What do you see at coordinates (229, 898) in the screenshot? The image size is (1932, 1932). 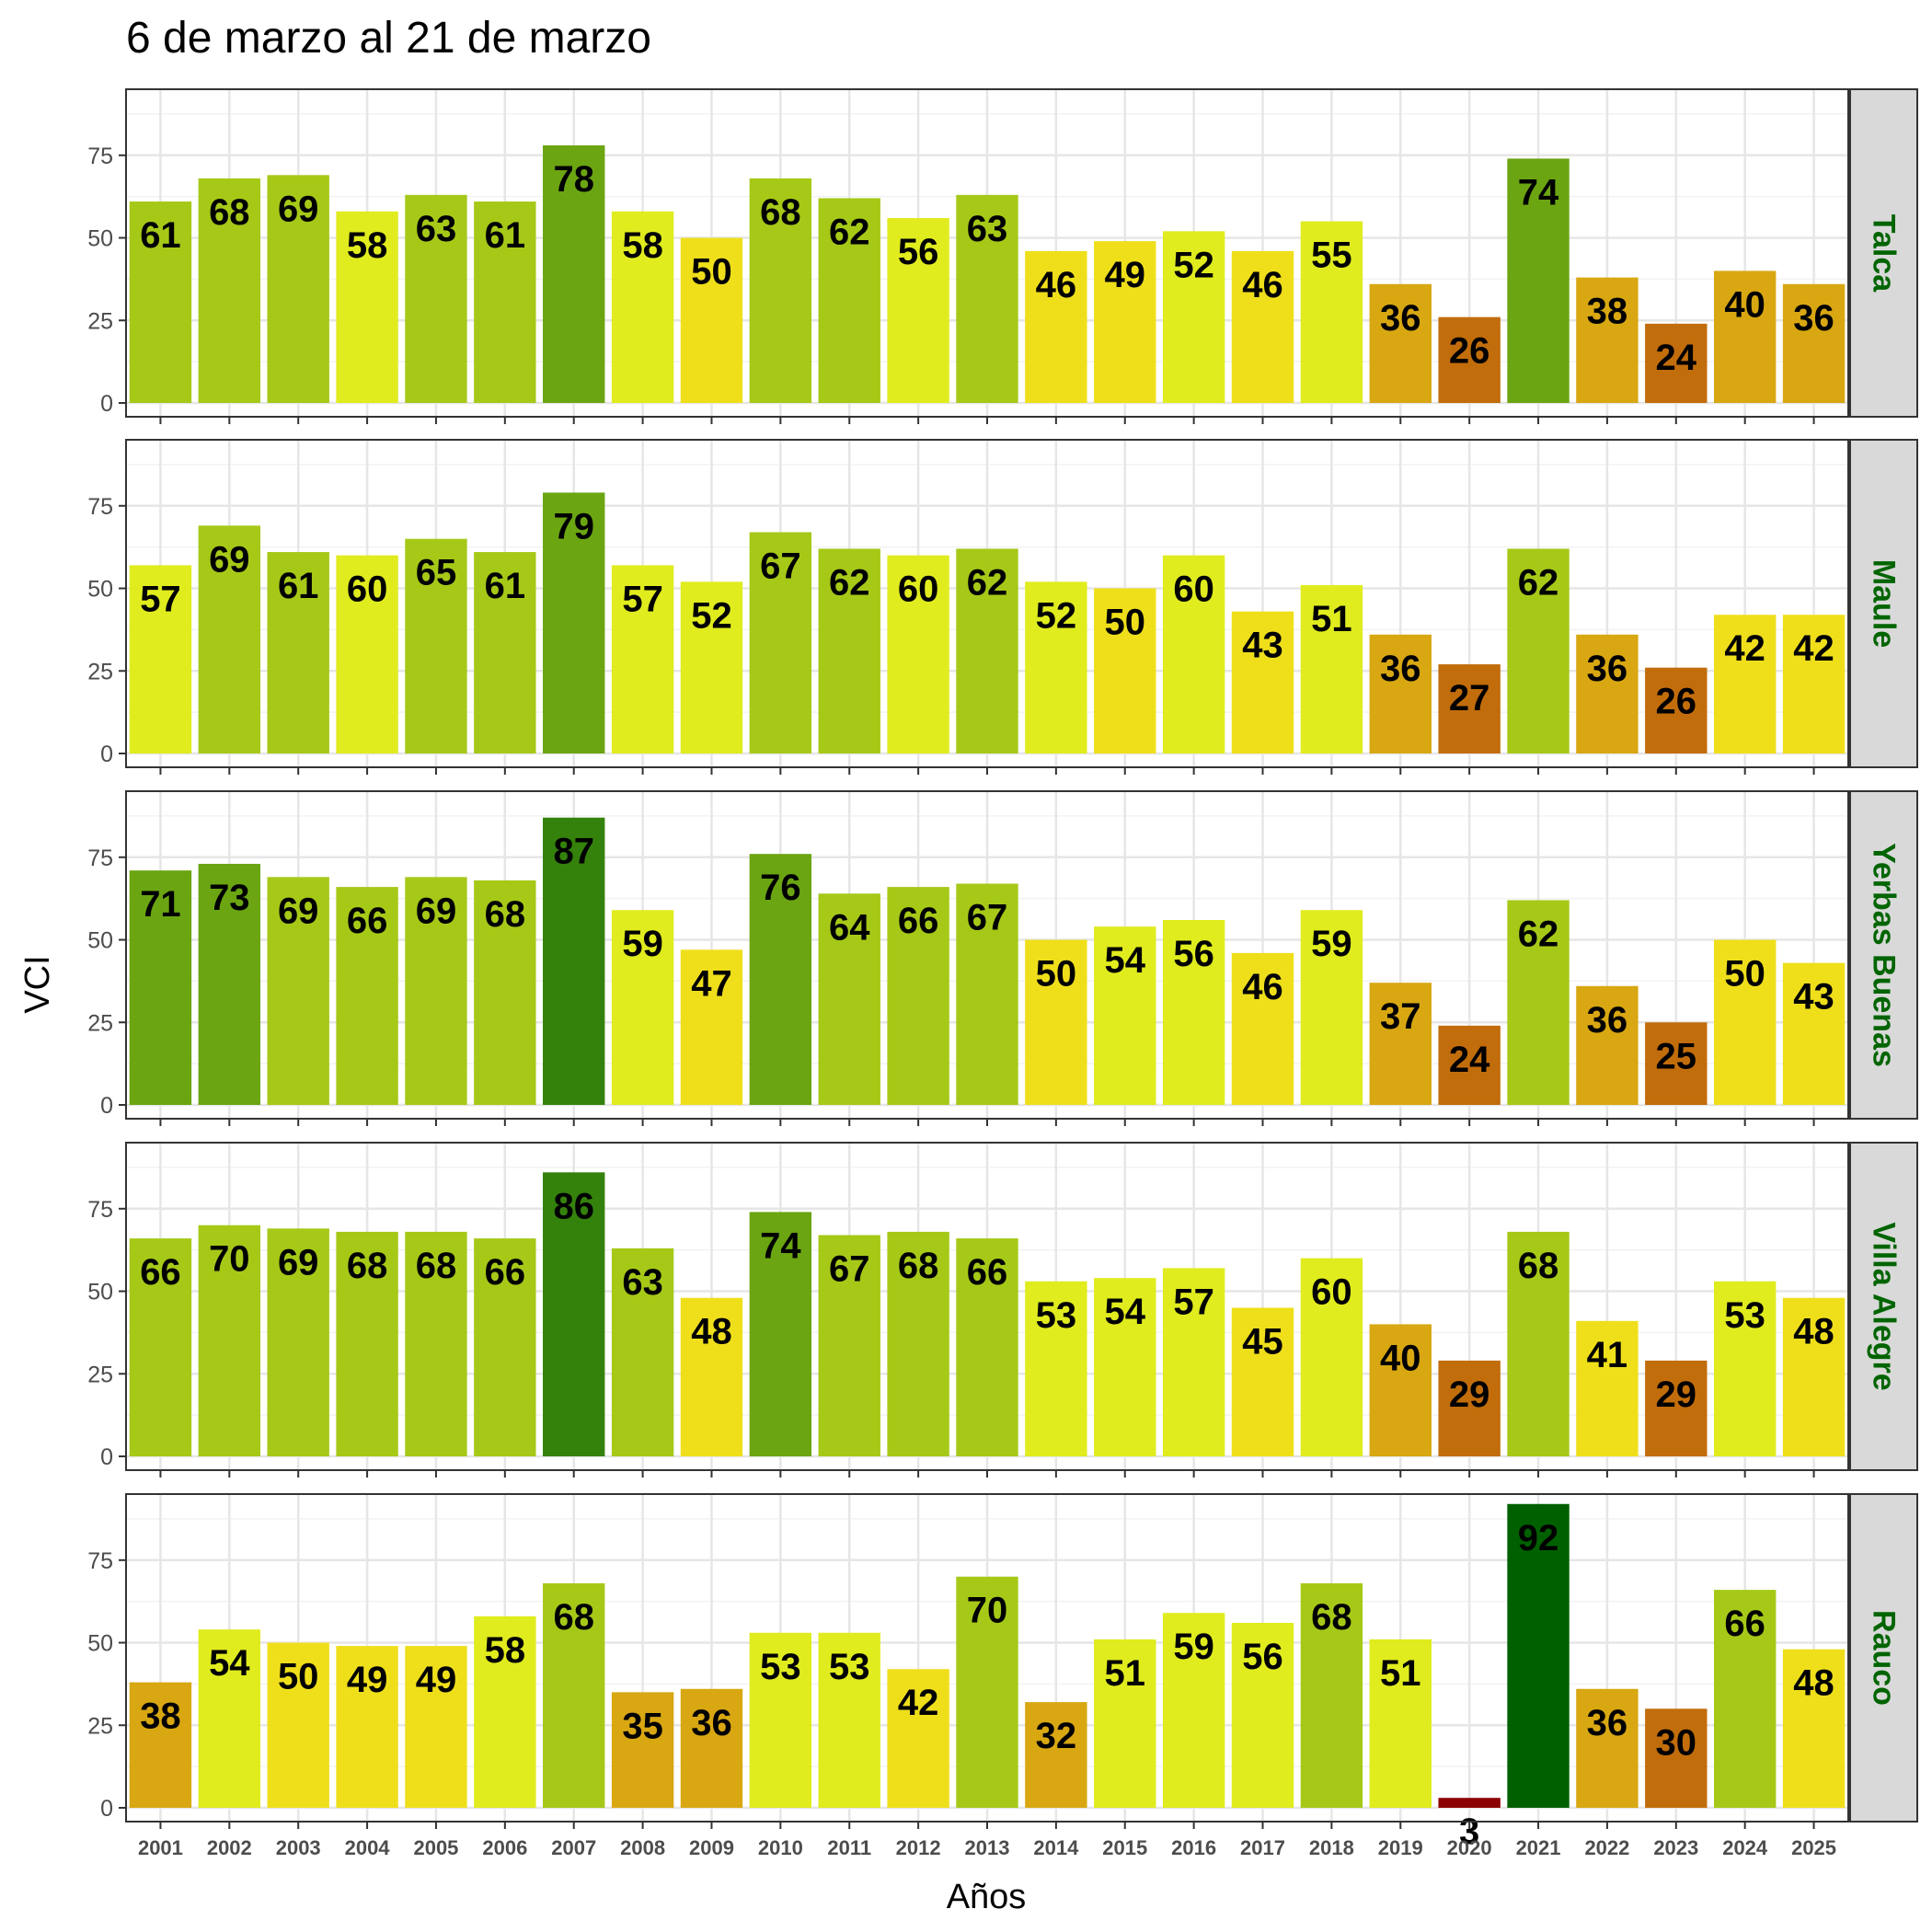 I see `bar-value-label: 73` at bounding box center [229, 898].